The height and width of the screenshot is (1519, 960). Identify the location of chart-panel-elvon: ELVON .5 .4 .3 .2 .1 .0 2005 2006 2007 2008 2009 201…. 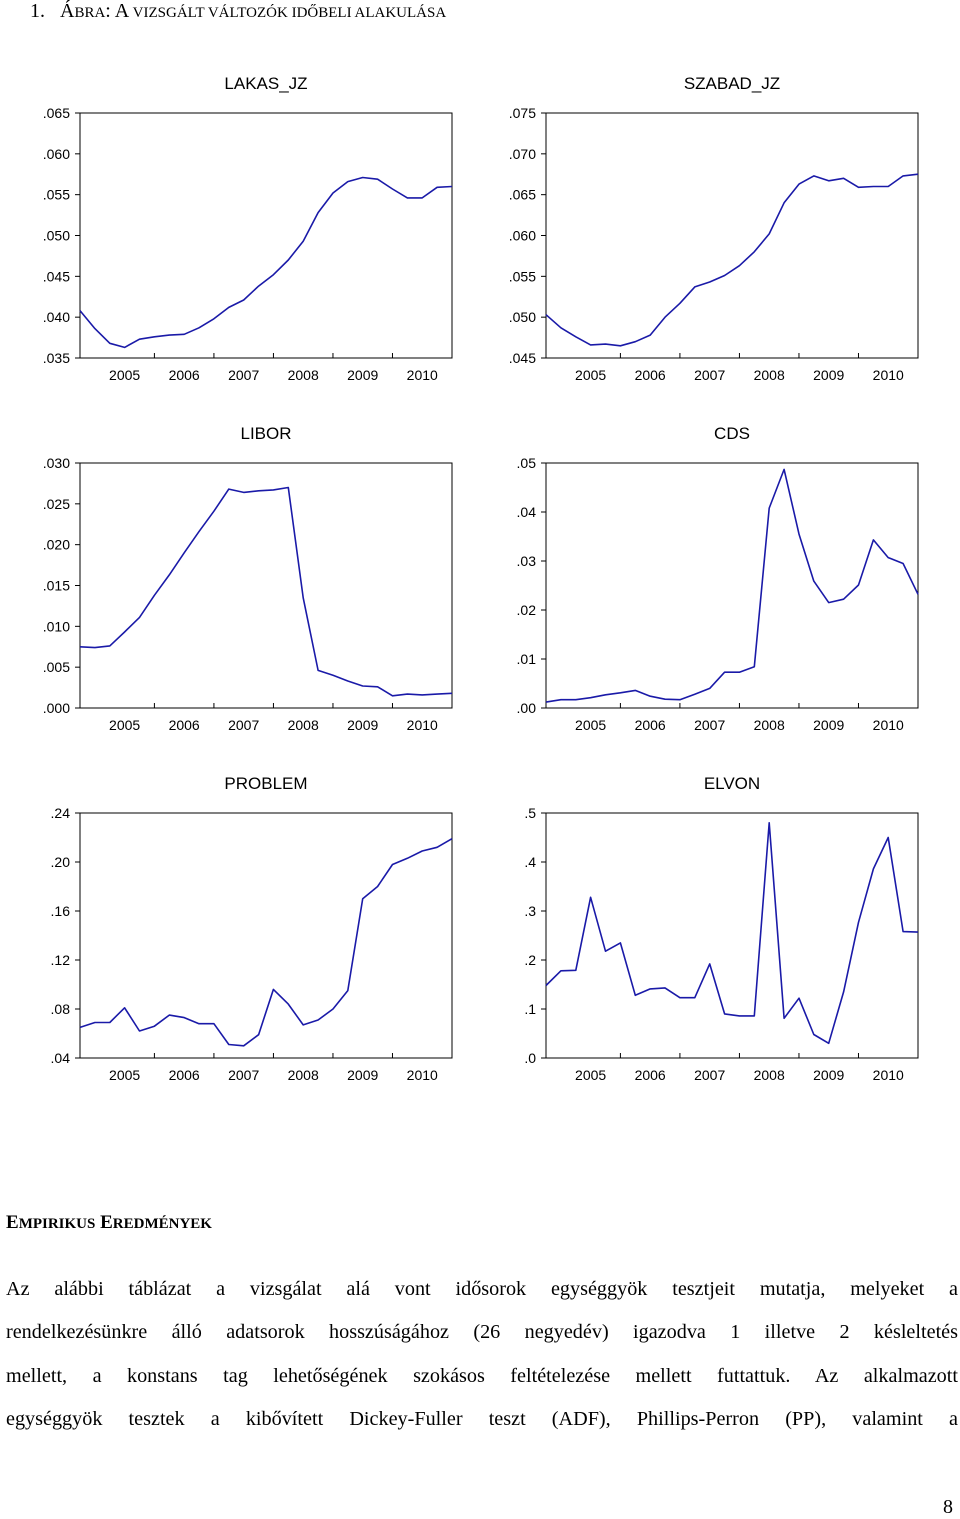
(721, 928).